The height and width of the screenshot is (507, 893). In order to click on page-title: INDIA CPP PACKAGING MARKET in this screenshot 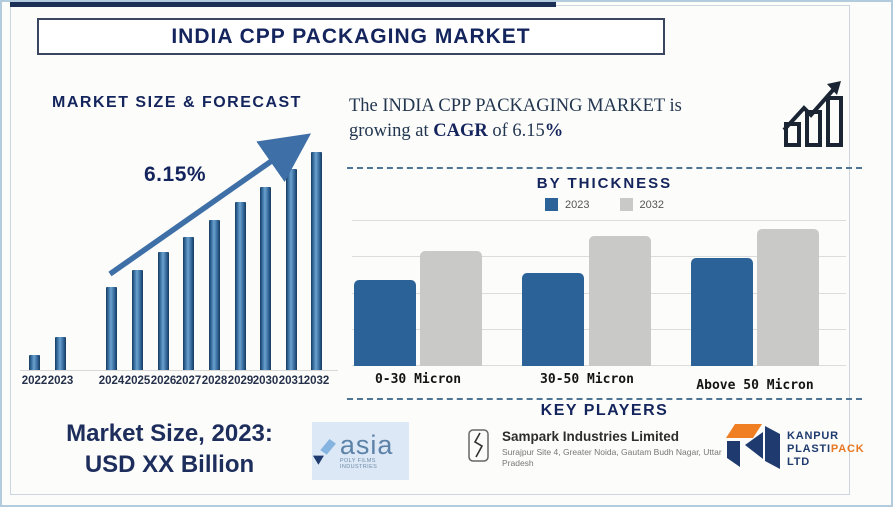, I will do `click(351, 36)`.